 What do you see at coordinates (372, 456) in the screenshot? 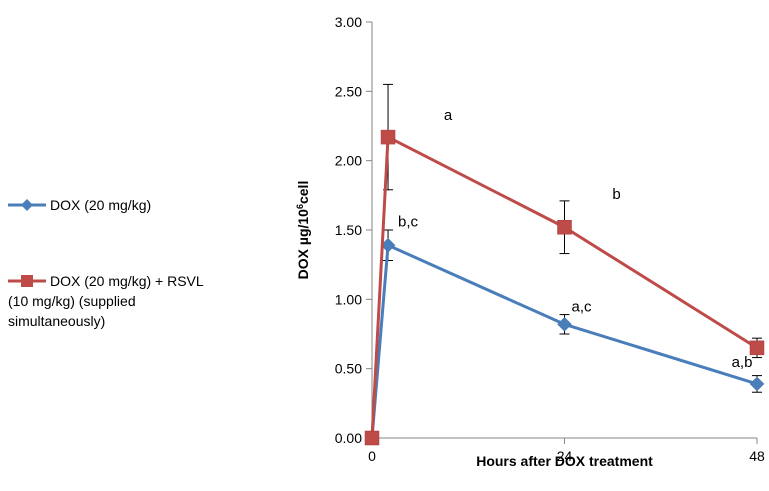
I see `x-tick-label: 0` at bounding box center [372, 456].